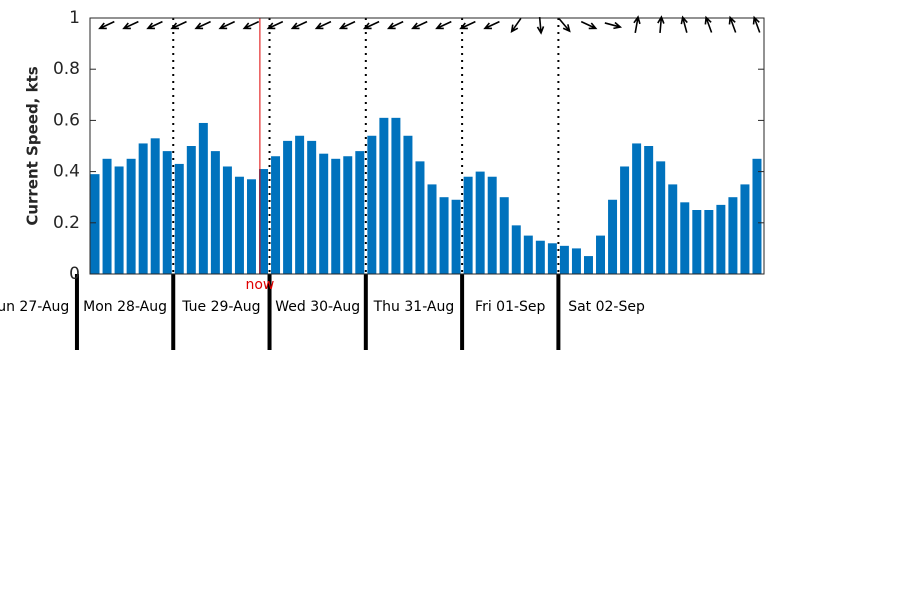 Image resolution: width=900 pixels, height=600 pixels. What do you see at coordinates (259, 285) in the screenshot?
I see `now-label: now` at bounding box center [259, 285].